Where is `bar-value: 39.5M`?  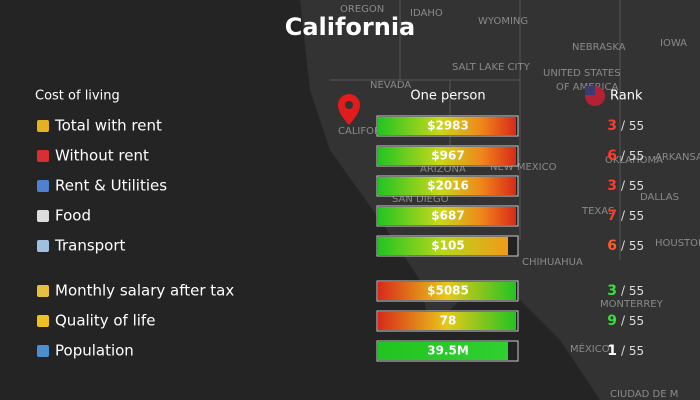 bar-value: 39.5M is located at coordinates (448, 351).